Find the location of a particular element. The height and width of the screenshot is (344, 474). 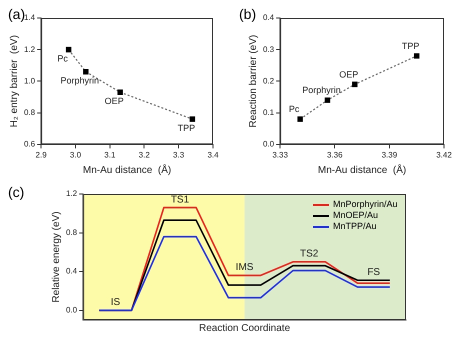

x-tick-label: 3.33 is located at coordinates (280, 155).